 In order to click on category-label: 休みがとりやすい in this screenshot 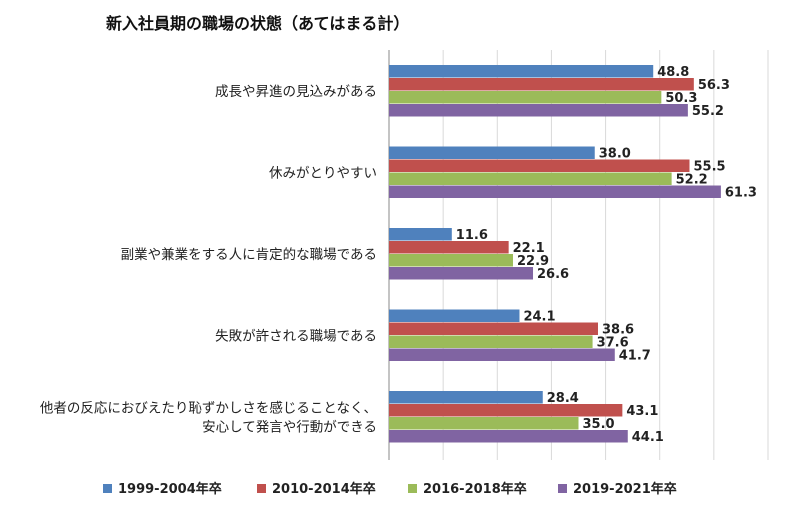, I will do `click(323, 174)`.